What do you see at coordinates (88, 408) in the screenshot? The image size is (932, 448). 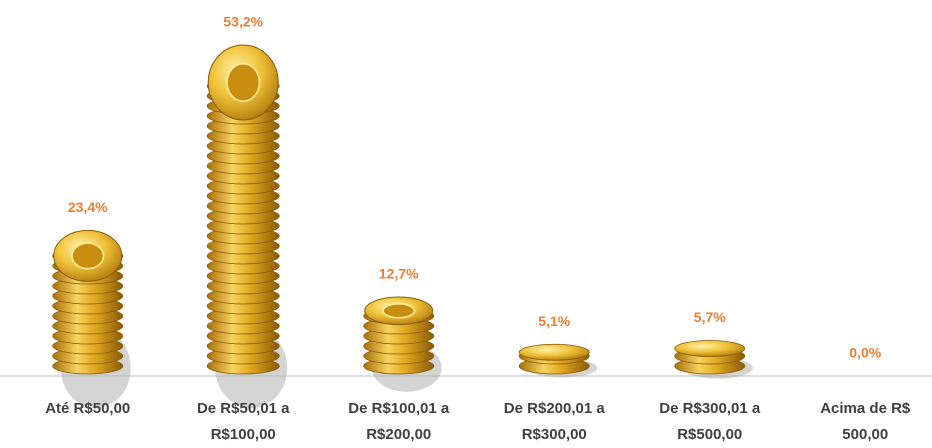 I see `category-label: Até R$50,00` at bounding box center [88, 408].